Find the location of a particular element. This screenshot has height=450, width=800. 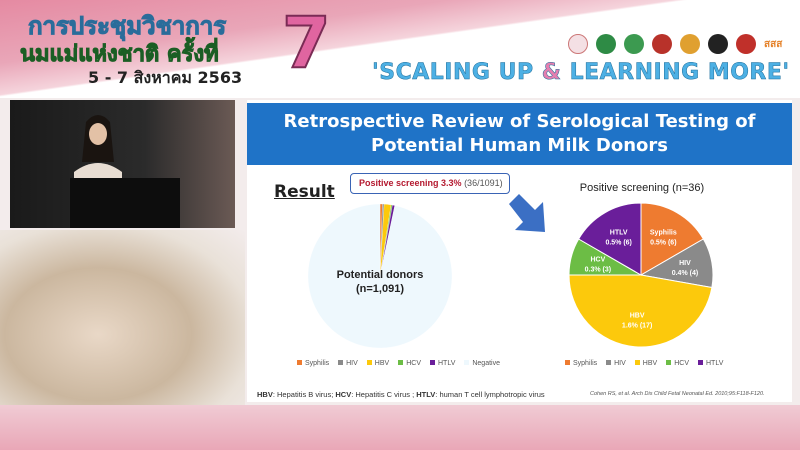

data-label-hbv: HBV is located at coordinates (637, 315).